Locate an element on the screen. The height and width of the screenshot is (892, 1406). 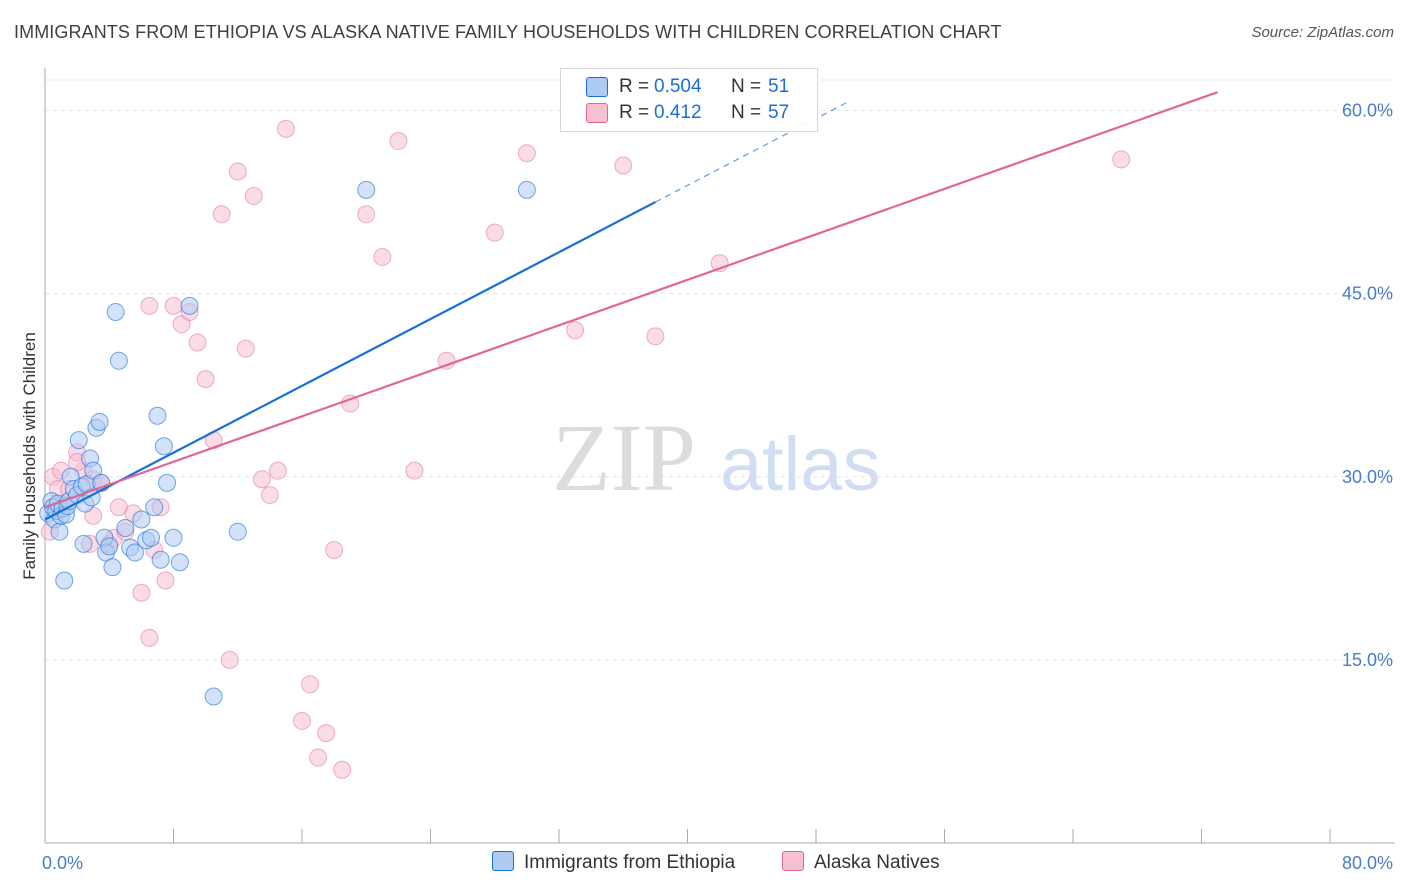
correlation-legend: R = 0.504 N = 51 R = 0.412 N = 57 is located at coordinates (689, 100).